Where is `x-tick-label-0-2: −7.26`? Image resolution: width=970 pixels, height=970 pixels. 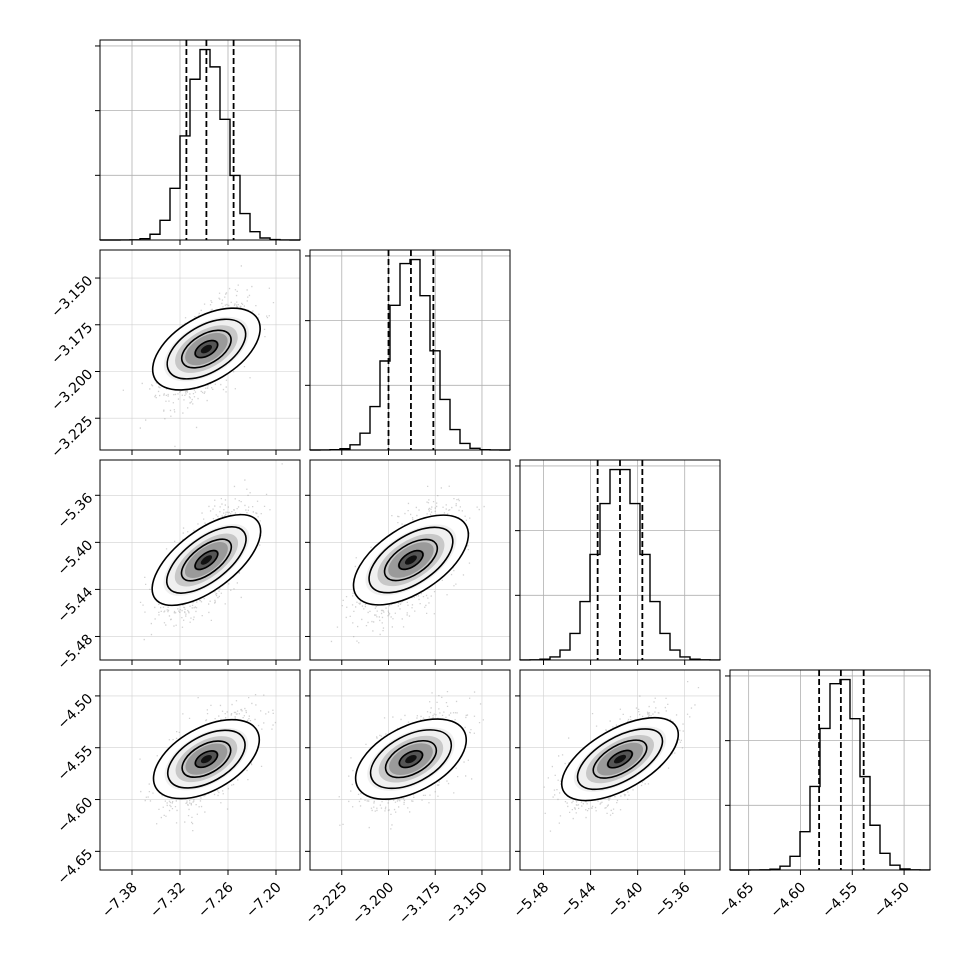
x-tick-label-0-2: −7.26 is located at coordinates (216, 900).